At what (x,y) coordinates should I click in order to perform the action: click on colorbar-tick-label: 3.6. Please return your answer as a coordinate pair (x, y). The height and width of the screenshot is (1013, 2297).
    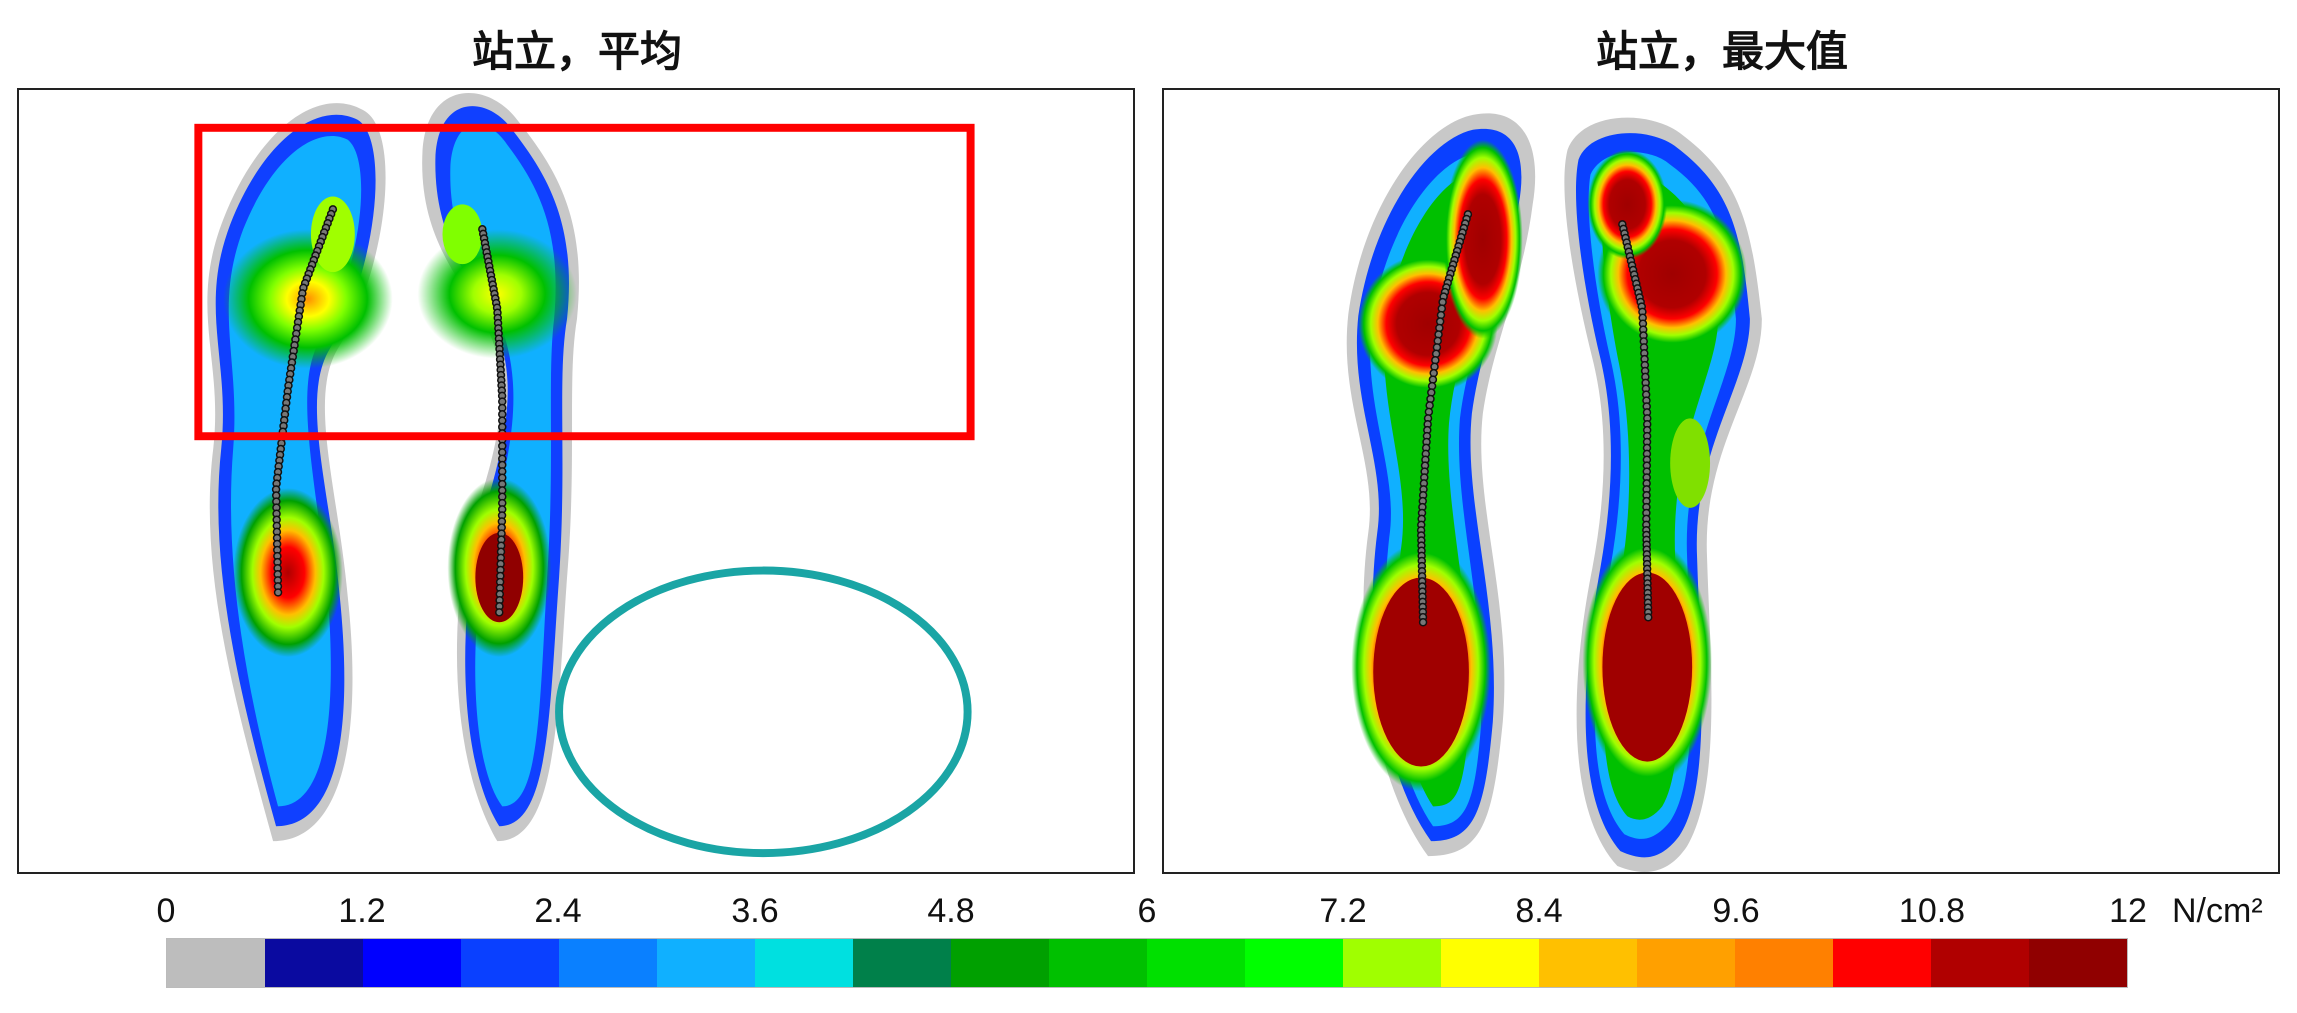
    Looking at the image, I should click on (755, 911).